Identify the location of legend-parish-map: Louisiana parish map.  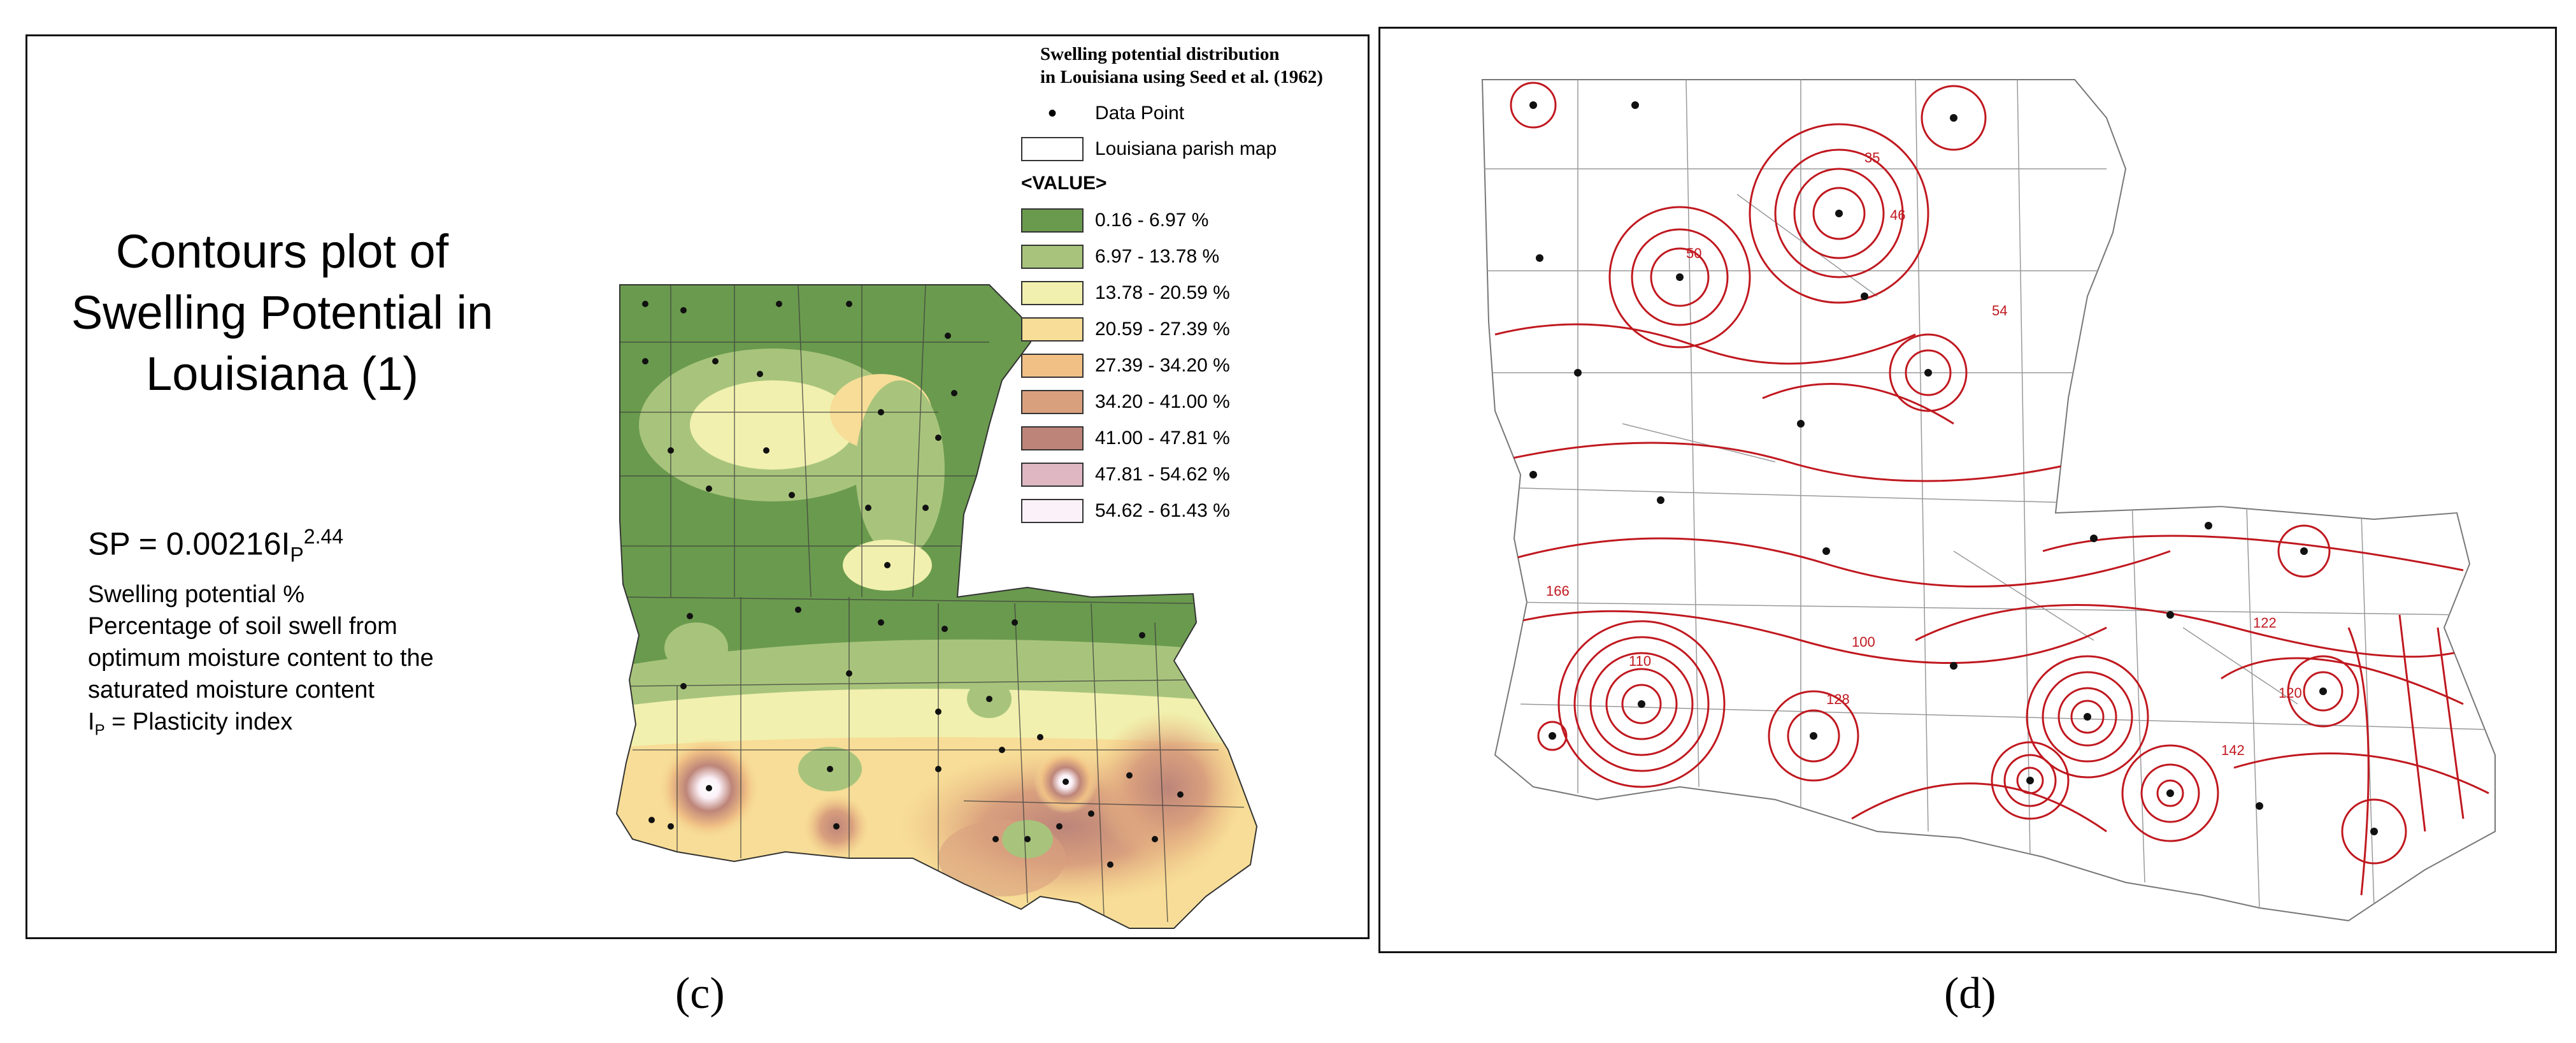
(1149, 149).